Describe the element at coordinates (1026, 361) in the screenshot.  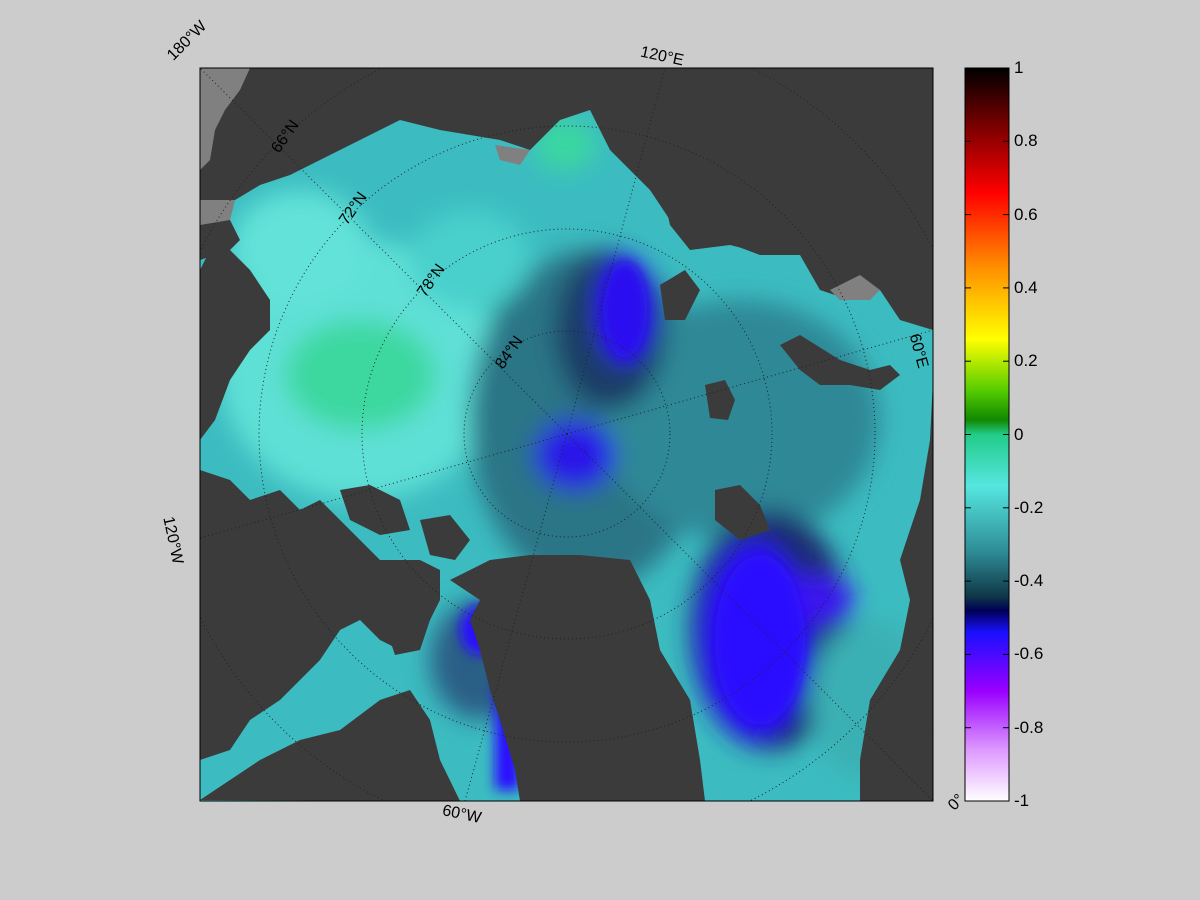
I see `colorbar-tick-label: 0.2` at that location.